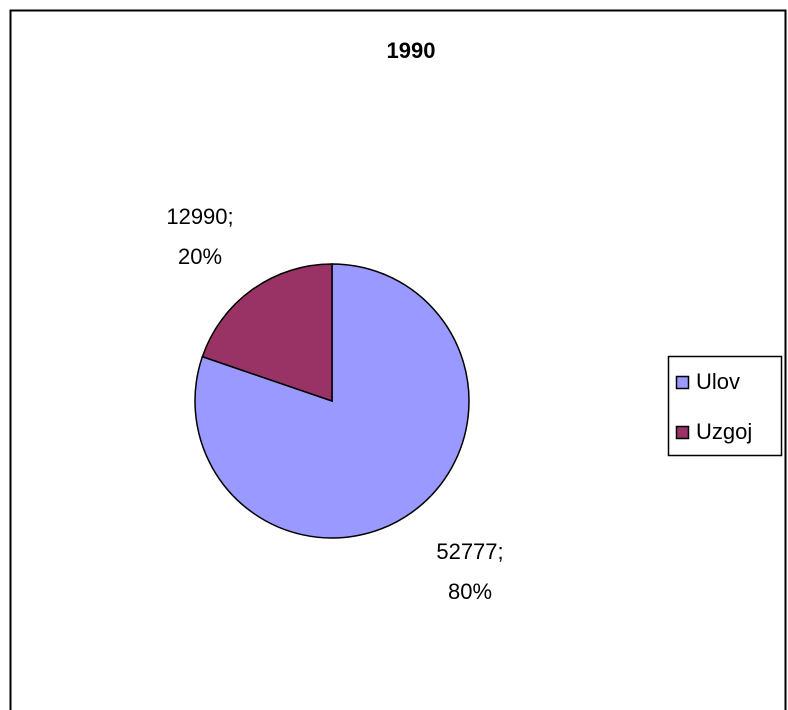  Describe the element at coordinates (200, 256) in the screenshot. I see `percent-label: 20%` at that location.